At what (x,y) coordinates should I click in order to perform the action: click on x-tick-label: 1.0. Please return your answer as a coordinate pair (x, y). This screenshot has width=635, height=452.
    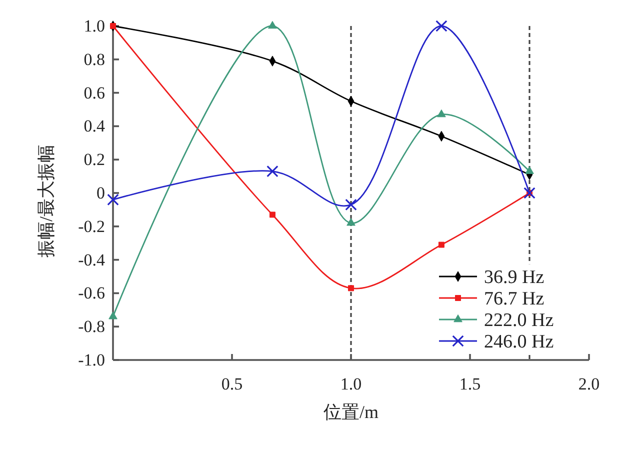
    Looking at the image, I should click on (351, 384).